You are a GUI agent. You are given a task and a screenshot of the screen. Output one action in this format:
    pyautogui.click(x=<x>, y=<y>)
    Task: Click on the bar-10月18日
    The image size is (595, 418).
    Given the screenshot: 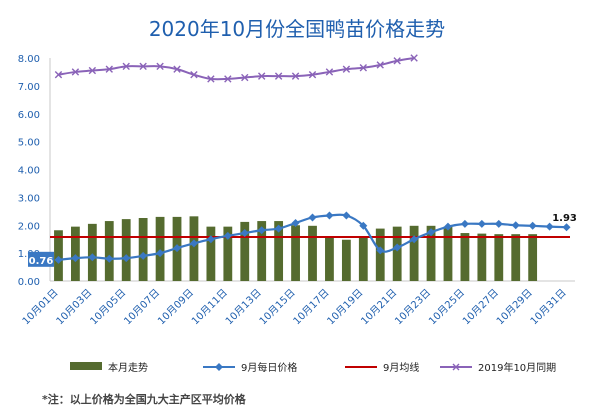 What is the action you would take?
    pyautogui.click(x=346, y=260)
    